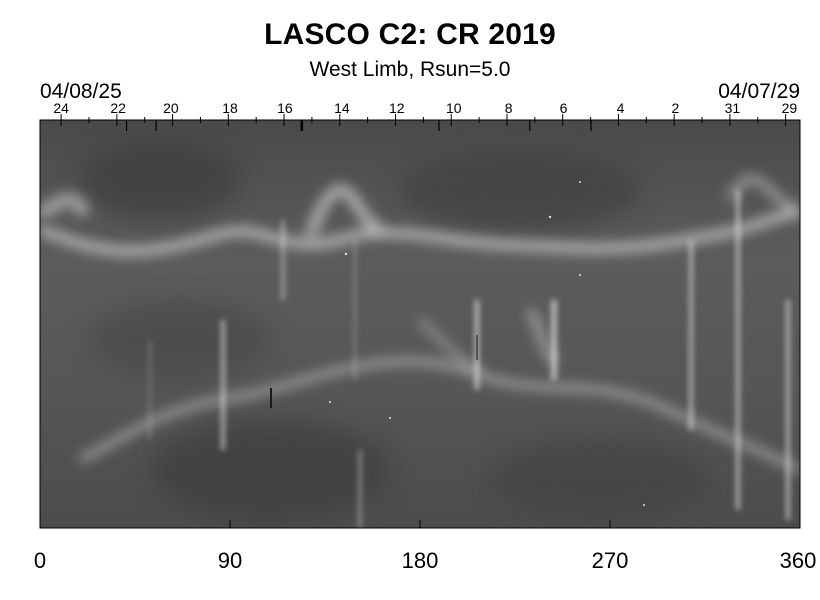 The height and width of the screenshot is (600, 820). What do you see at coordinates (410, 34) in the screenshot?
I see `page-title: LASCO C2: CR 2019` at bounding box center [410, 34].